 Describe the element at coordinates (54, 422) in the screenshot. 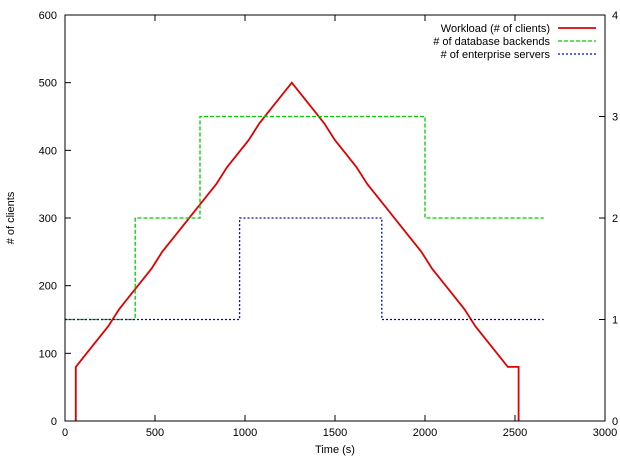

I see `y-tick-label: 0` at that location.